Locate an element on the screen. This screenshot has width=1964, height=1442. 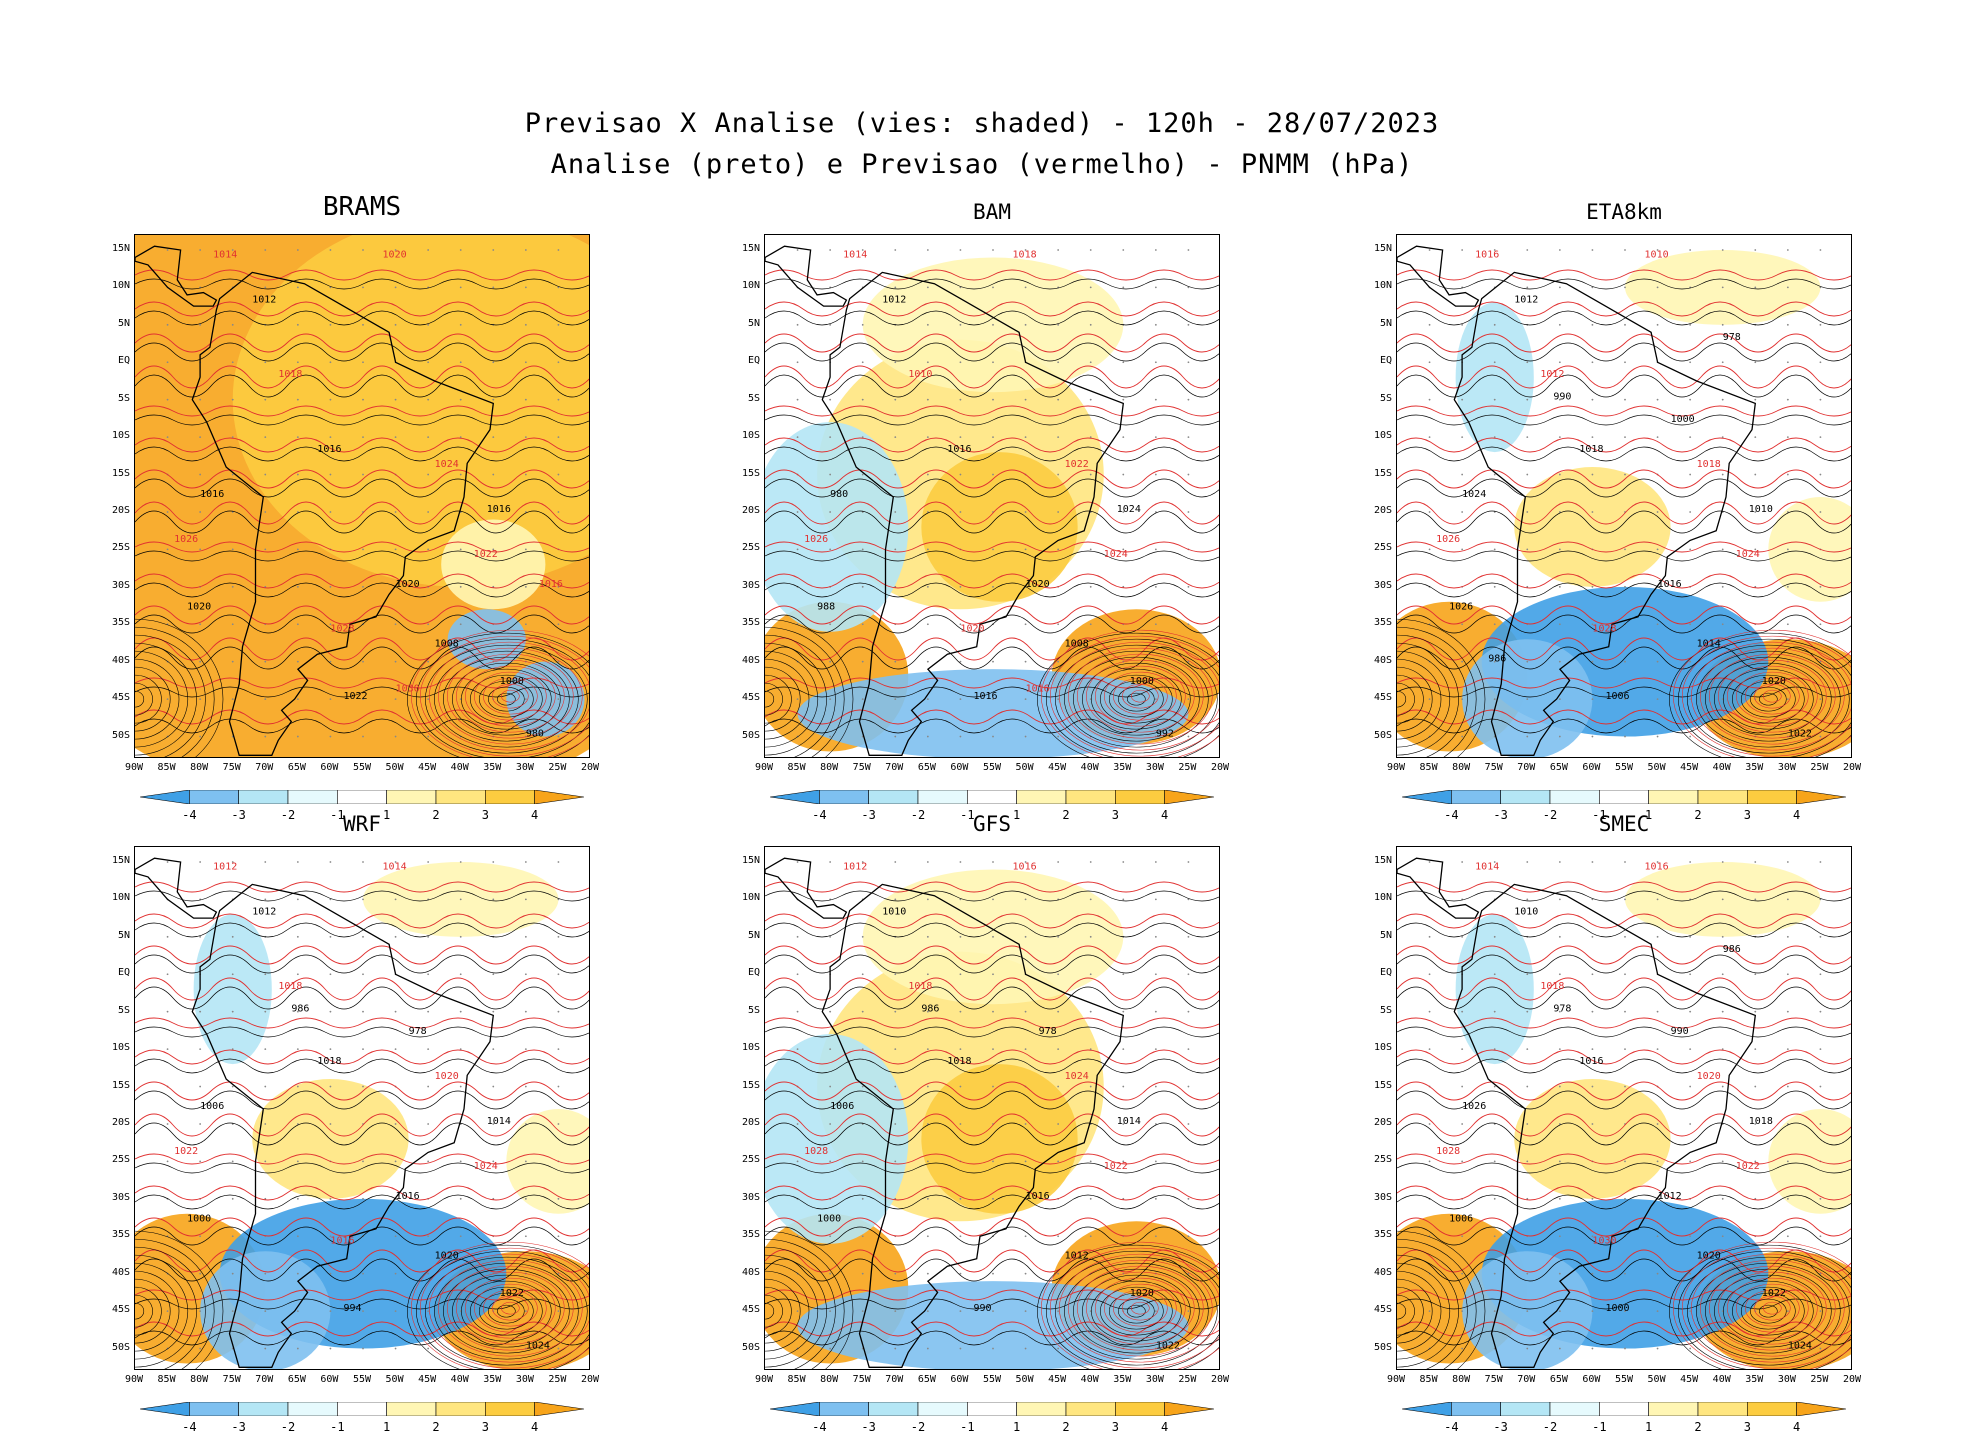
lat-label: 5N is located at coordinates (753, 935).